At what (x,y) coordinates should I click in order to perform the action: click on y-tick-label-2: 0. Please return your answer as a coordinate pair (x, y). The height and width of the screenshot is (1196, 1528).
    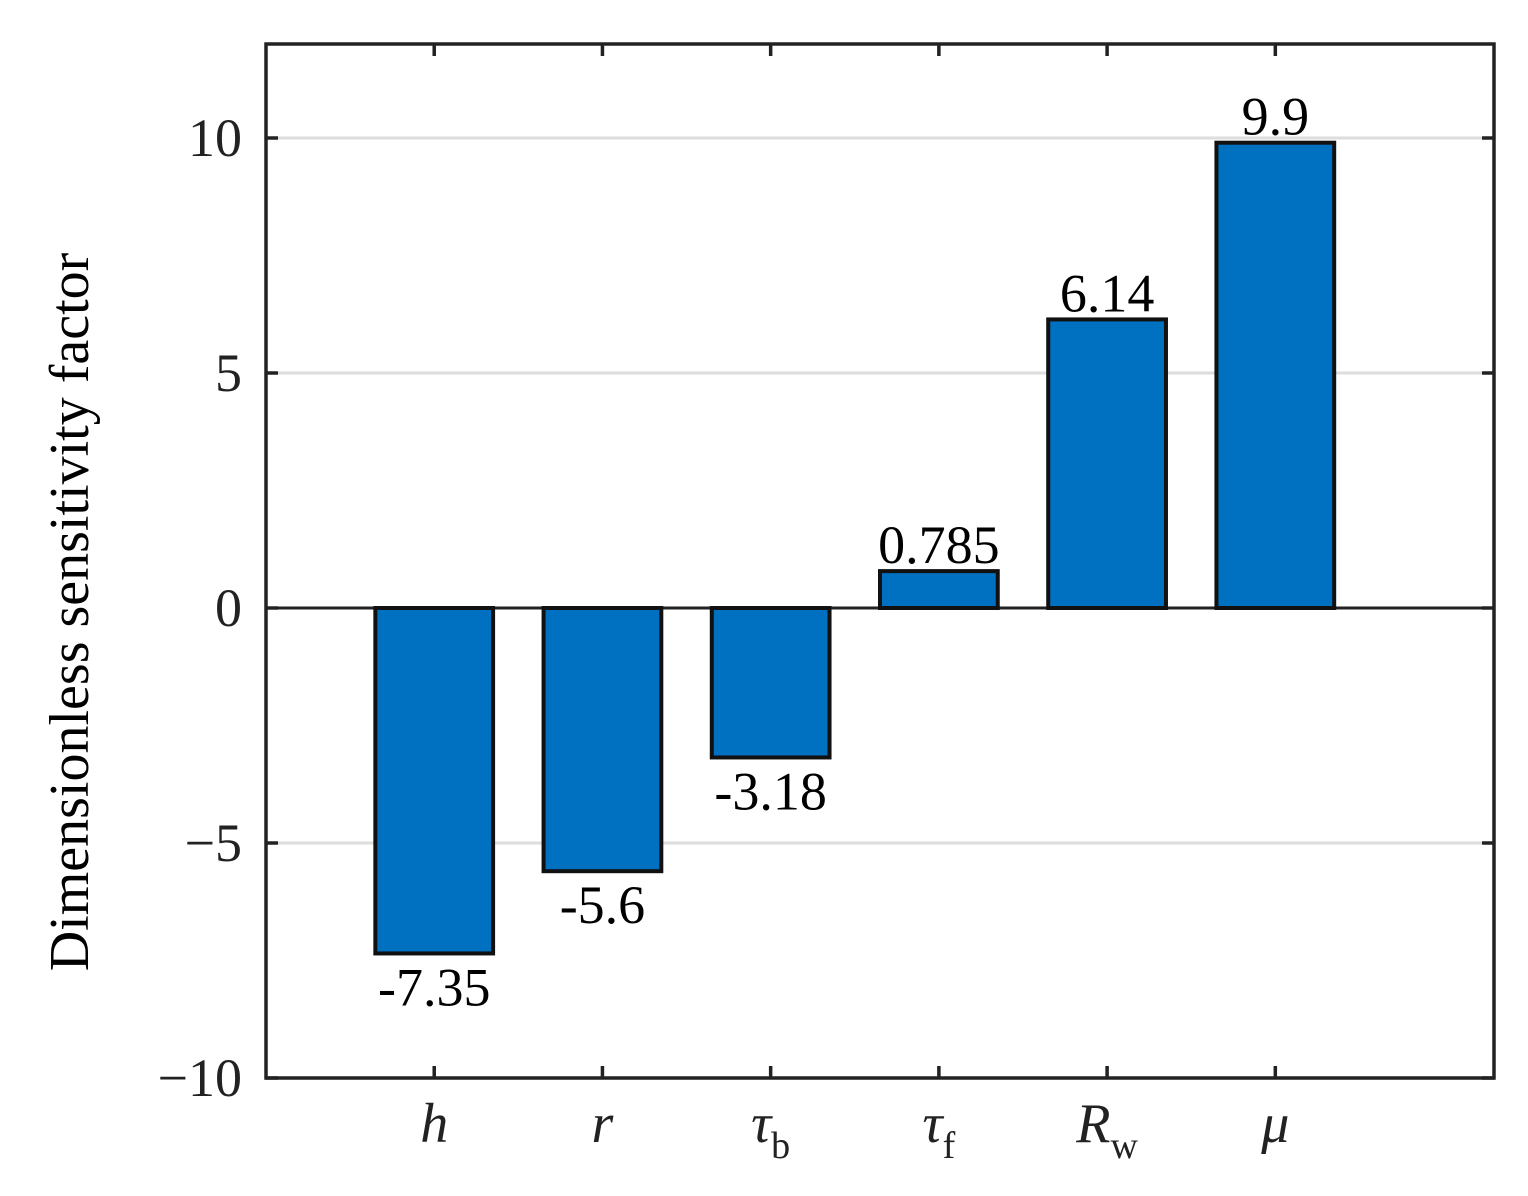
    Looking at the image, I should click on (228, 608).